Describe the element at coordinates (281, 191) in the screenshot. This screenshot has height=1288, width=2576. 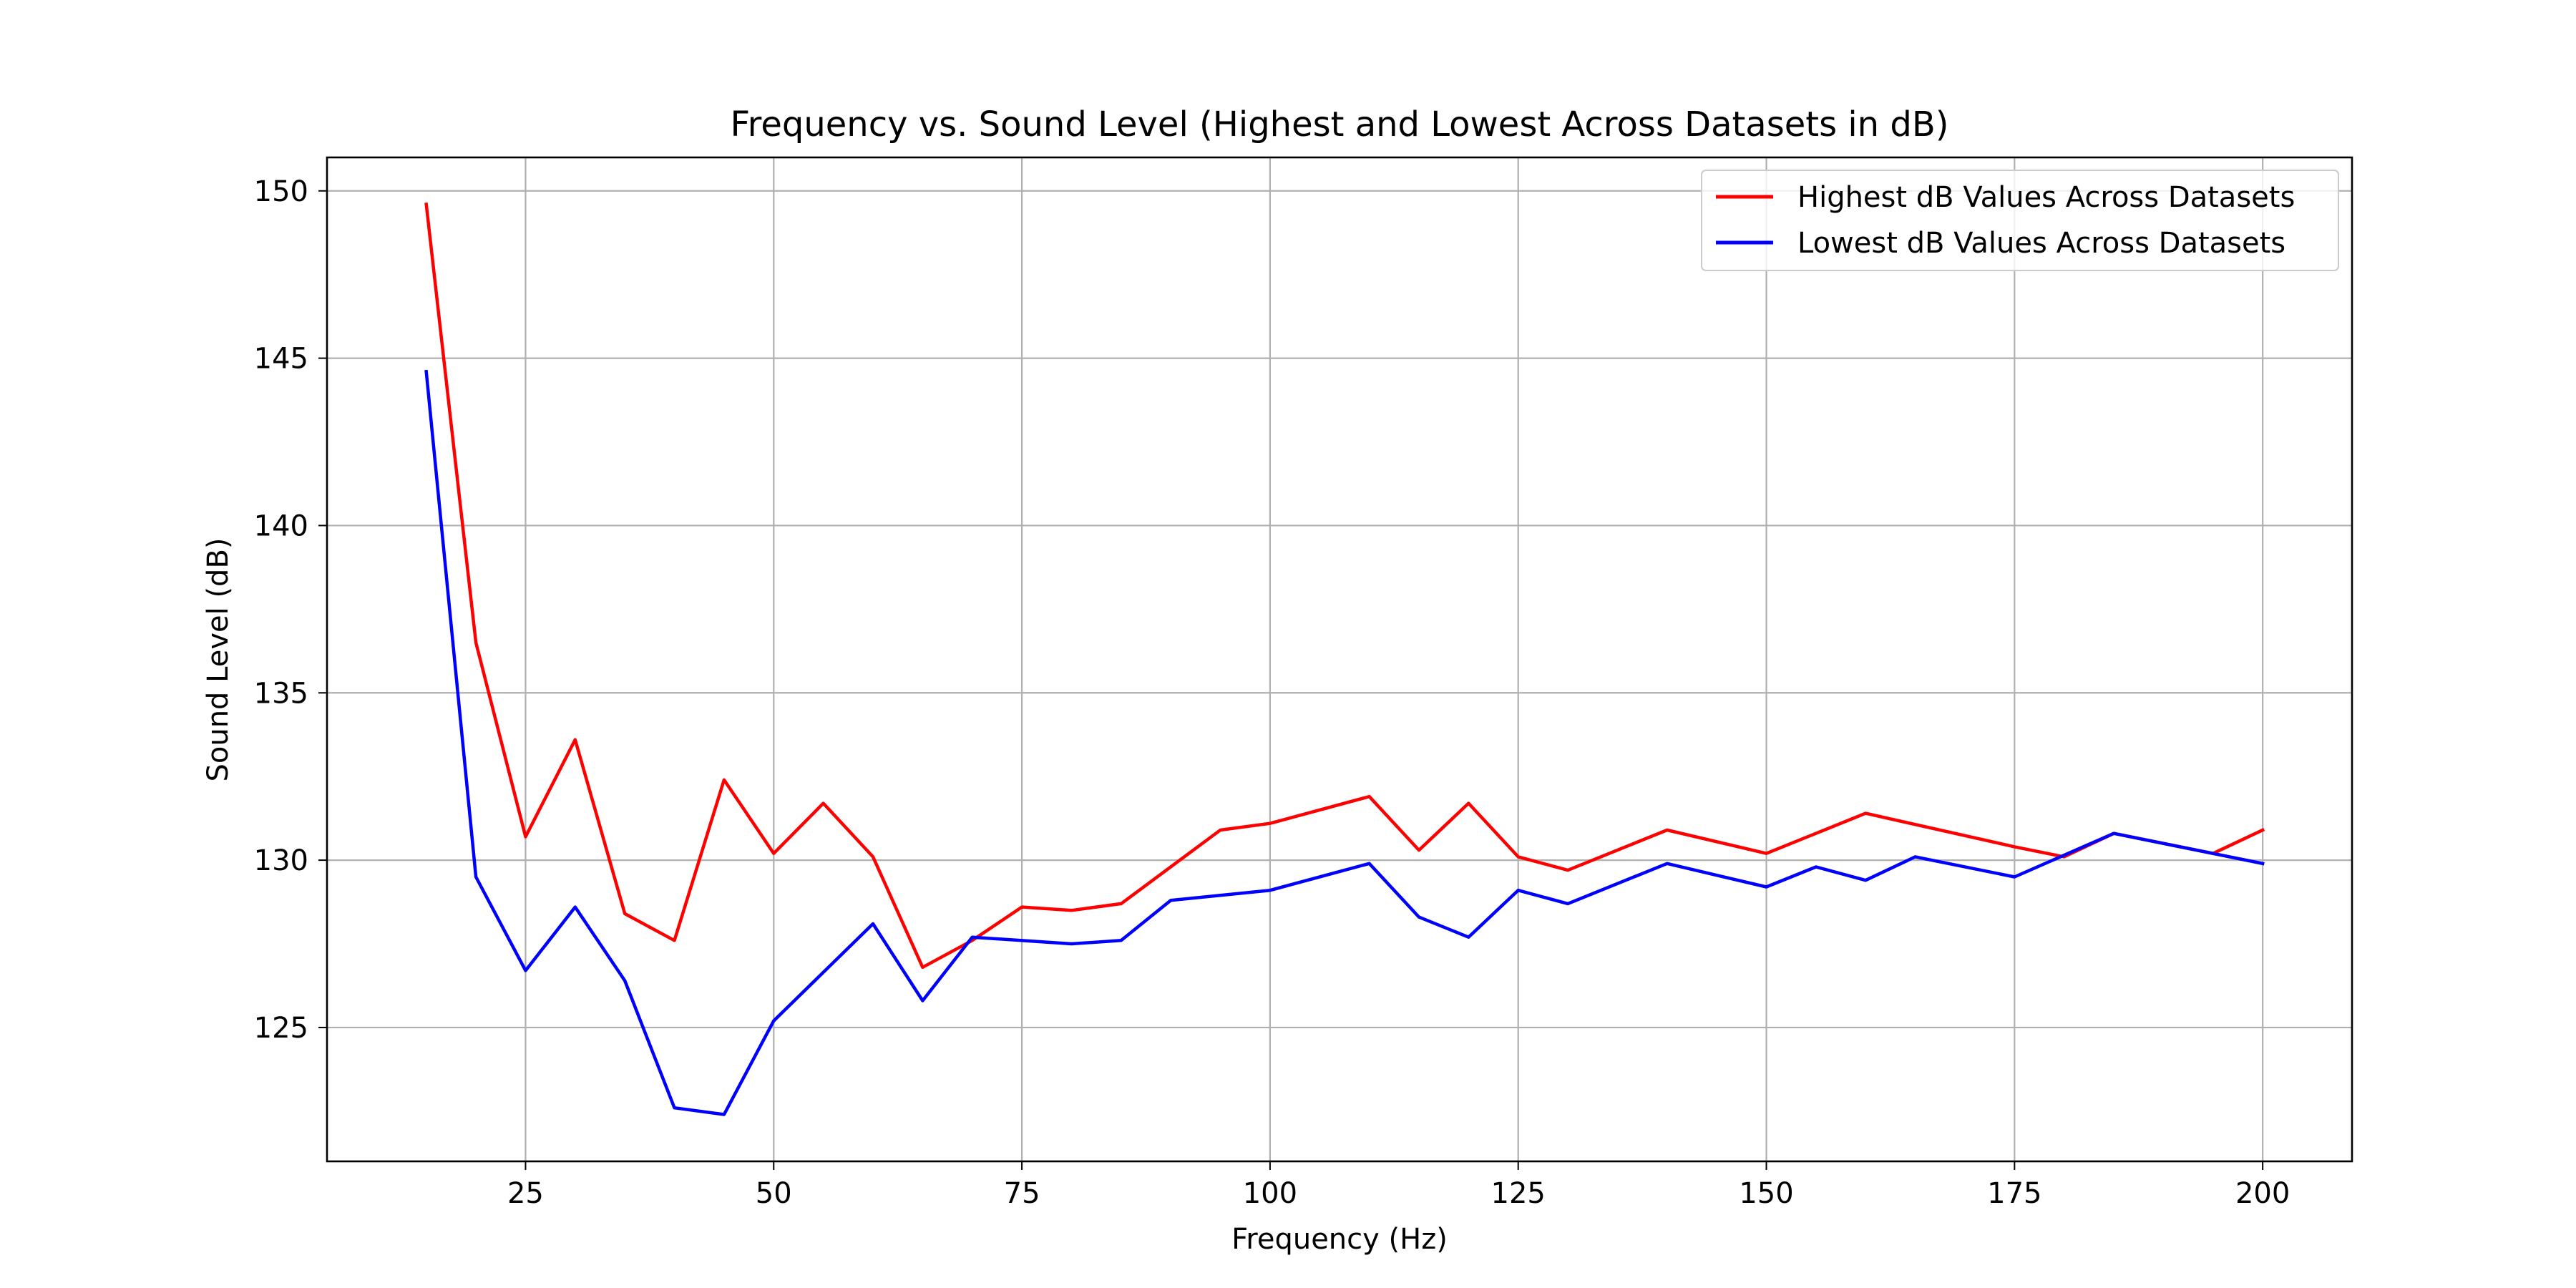
I see `y-tick-label: 150` at that location.